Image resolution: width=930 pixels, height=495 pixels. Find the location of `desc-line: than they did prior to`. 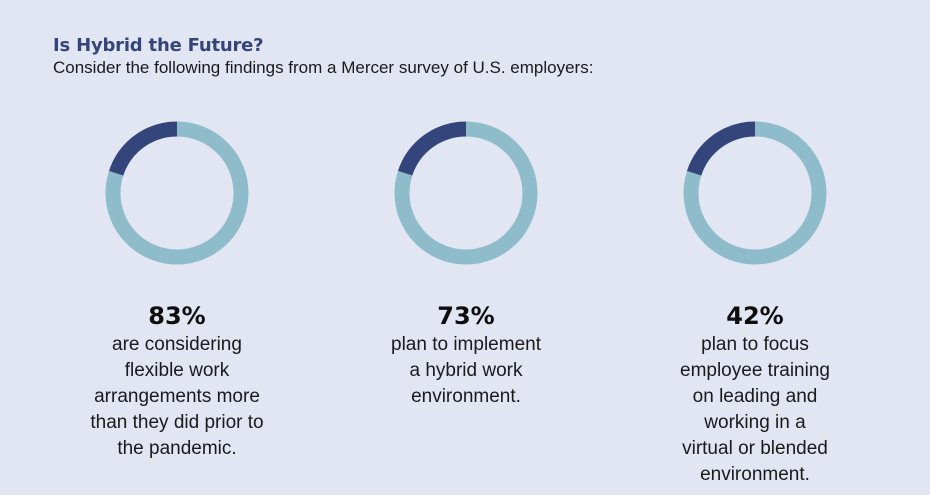

desc-line: than they did prior to is located at coordinates (177, 422).